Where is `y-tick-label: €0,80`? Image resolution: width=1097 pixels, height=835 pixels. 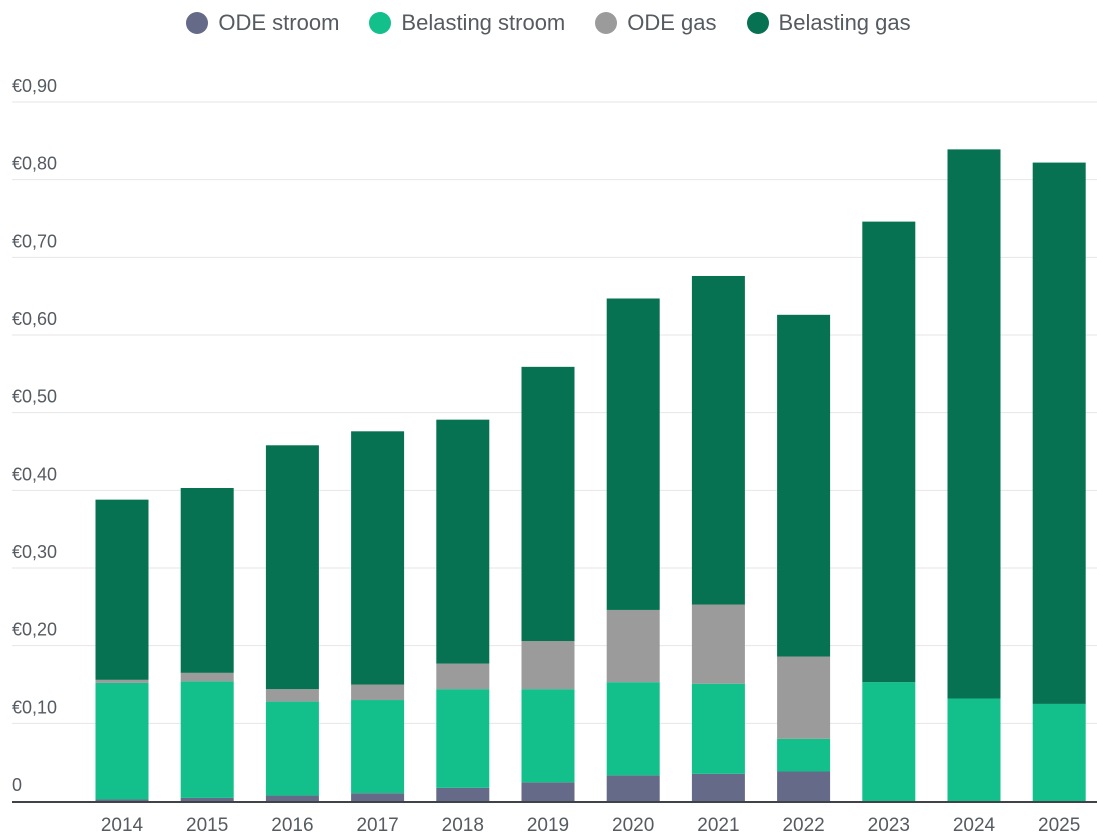 y-tick-label: €0,80 is located at coordinates (34, 164).